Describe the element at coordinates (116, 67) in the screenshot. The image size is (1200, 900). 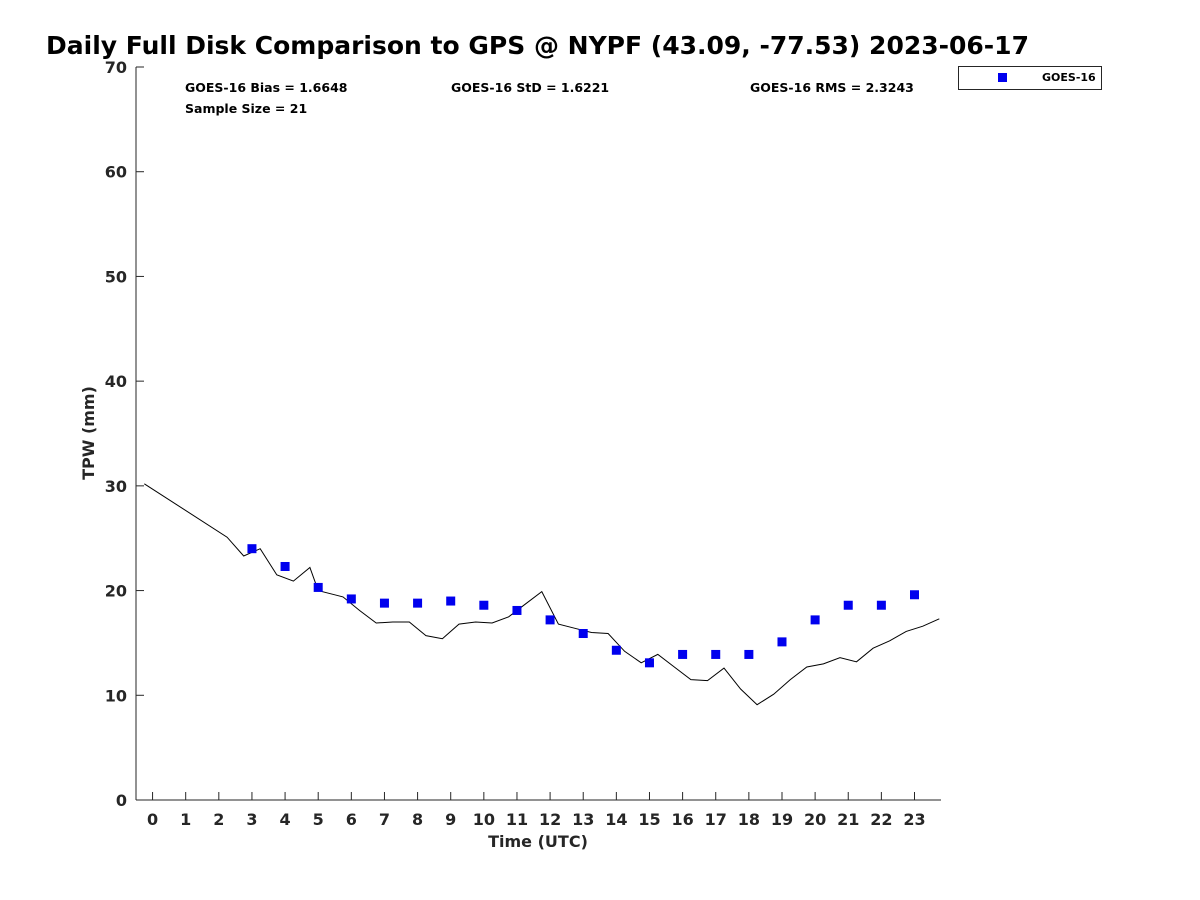
I see `y-tick-label: 70` at that location.